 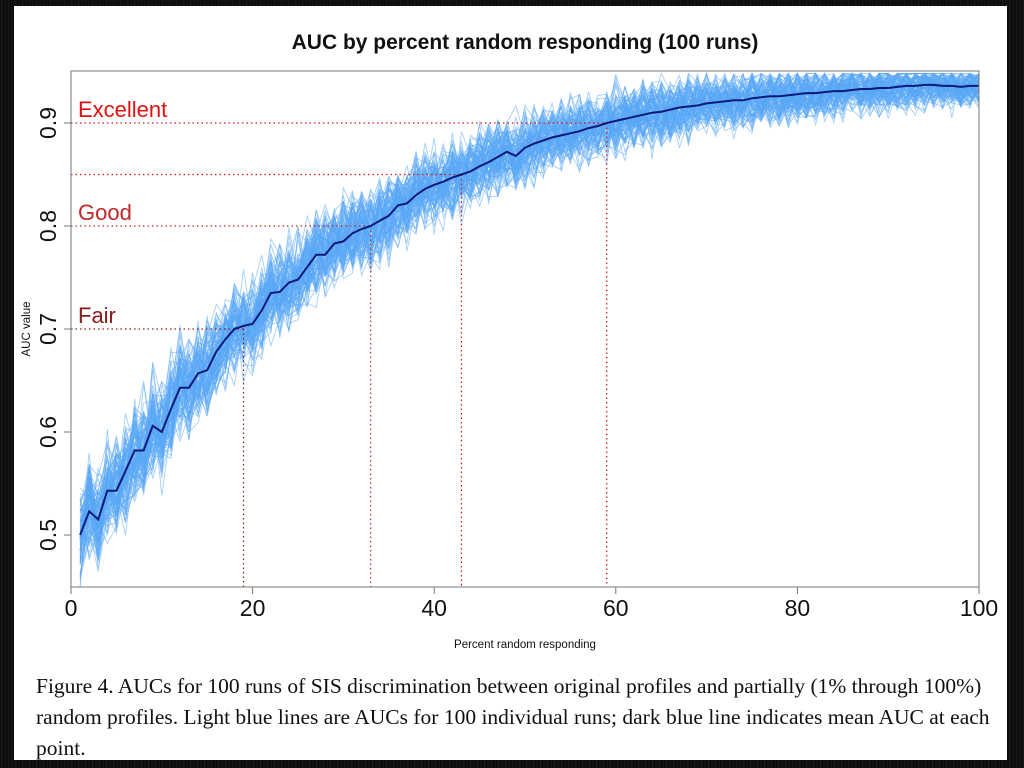 I want to click on x-tick-label: 60, so click(x=616, y=608).